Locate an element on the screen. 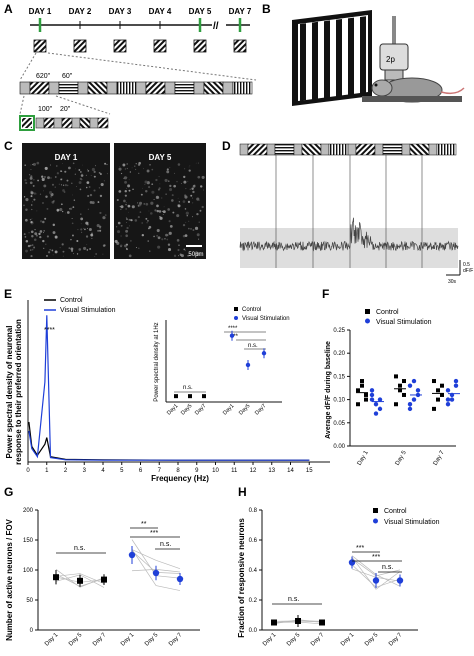 The image size is (474, 656). g-point-visual is located at coordinates (132, 555).